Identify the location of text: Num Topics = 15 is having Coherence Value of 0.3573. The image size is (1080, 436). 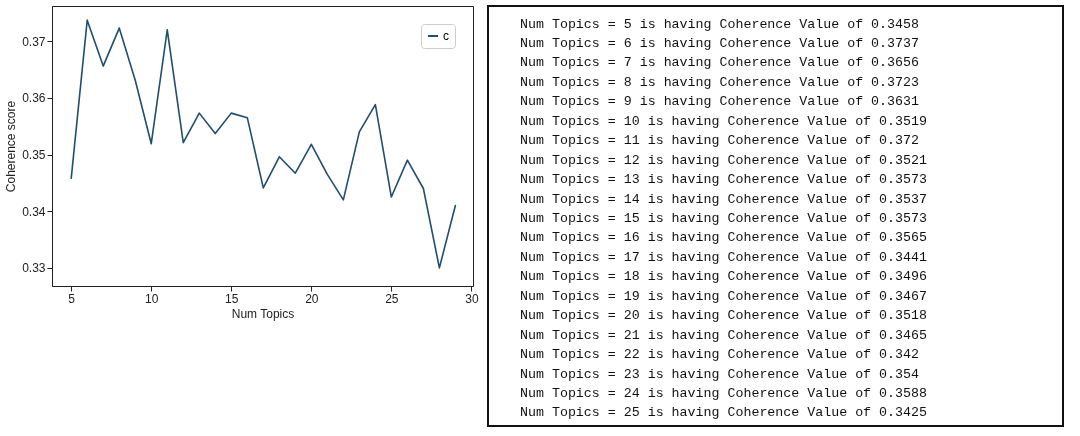
(723, 218).